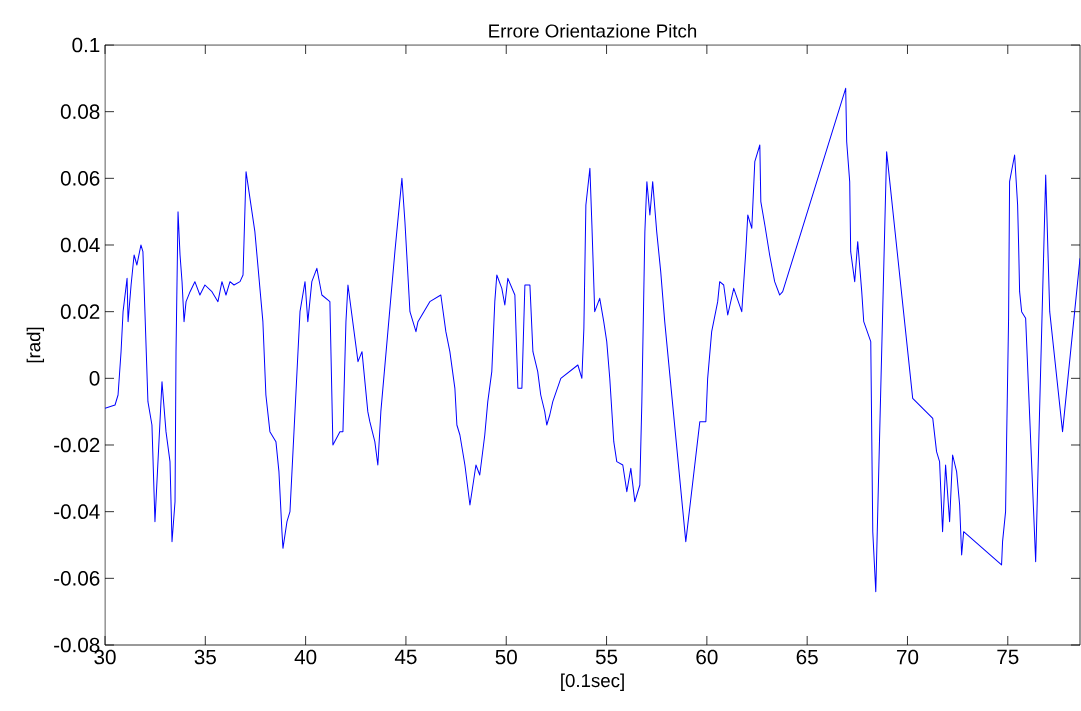 This screenshot has height=711, width=1081. I want to click on y-tick-label: -0.02, so click(77, 445).